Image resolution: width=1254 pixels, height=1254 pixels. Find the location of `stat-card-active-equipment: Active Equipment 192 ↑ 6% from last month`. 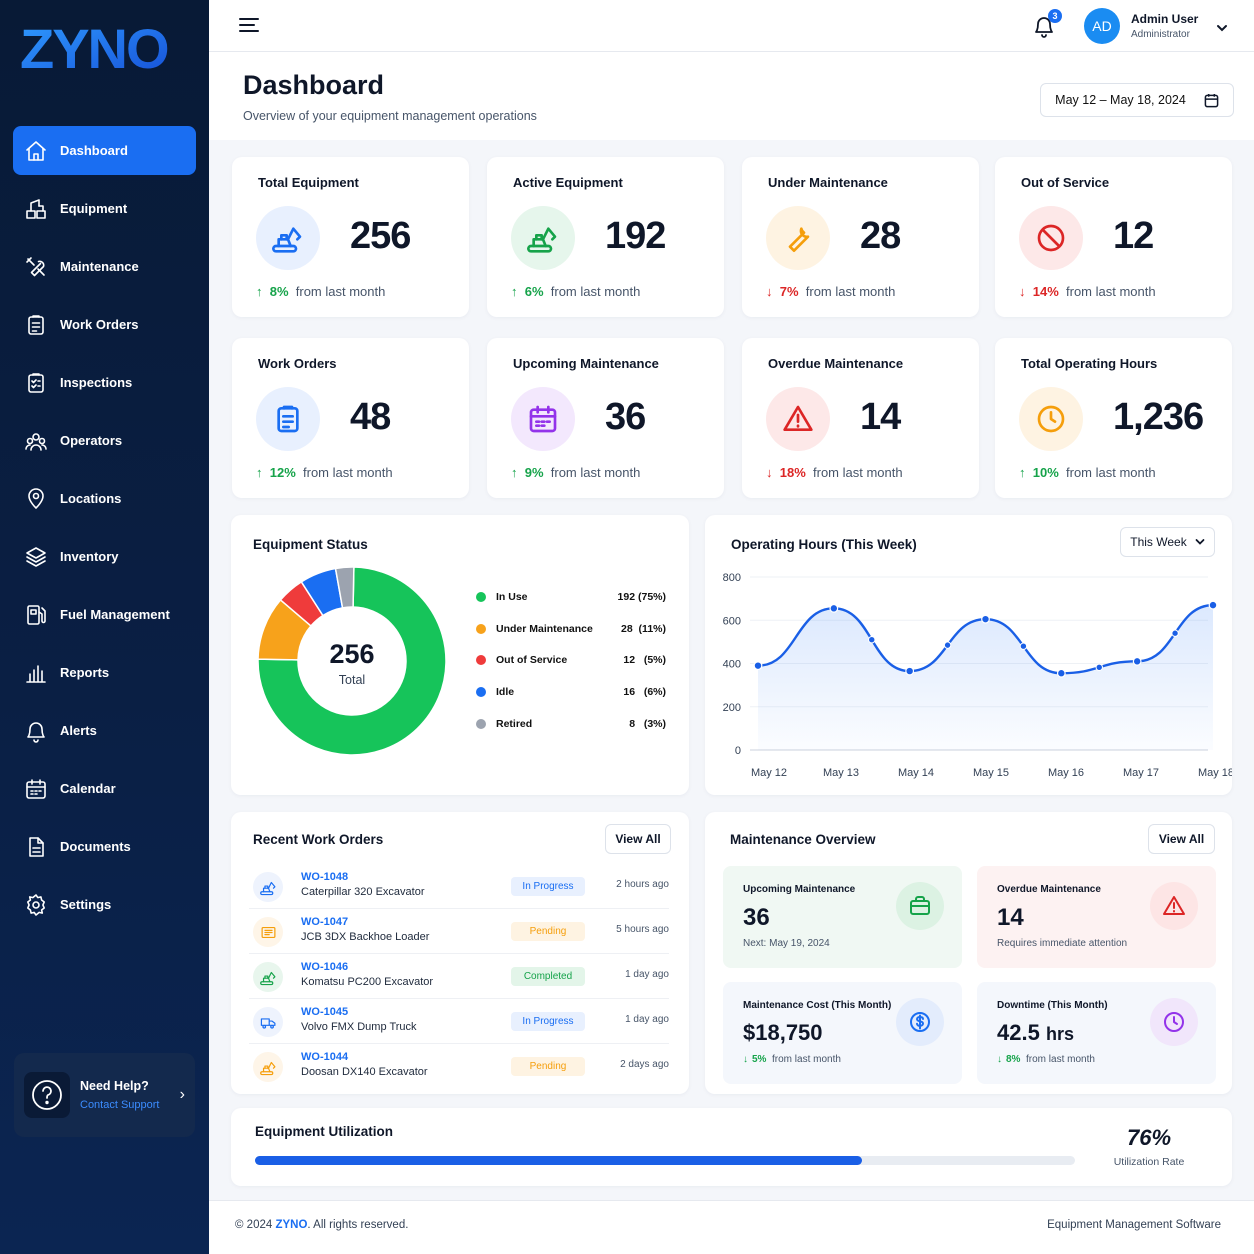

stat-card-active-equipment: Active Equipment 192 ↑ 6% from last month is located at coordinates (605, 237).